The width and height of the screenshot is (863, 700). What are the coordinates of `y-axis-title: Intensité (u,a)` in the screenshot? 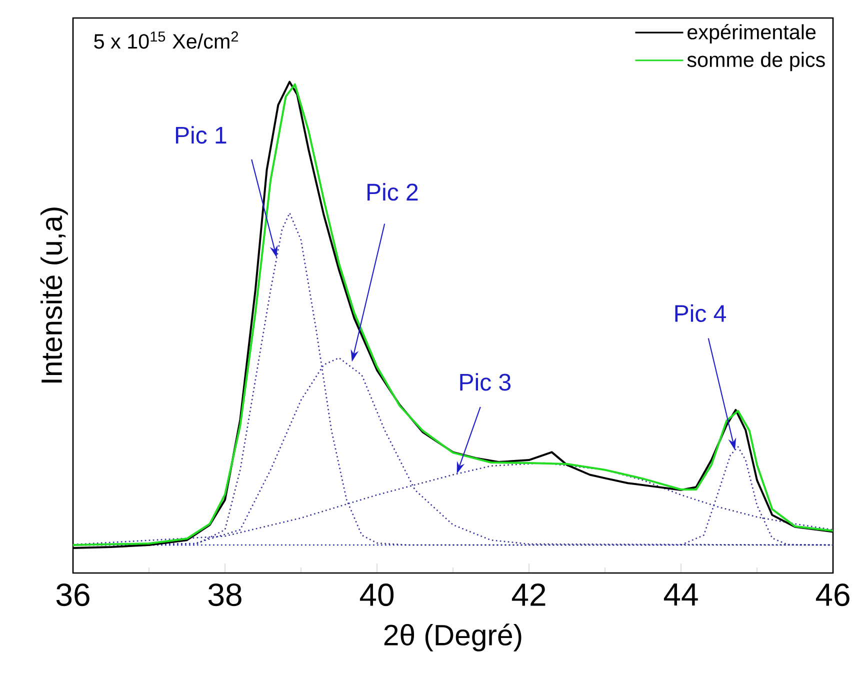 It's located at (54, 295).